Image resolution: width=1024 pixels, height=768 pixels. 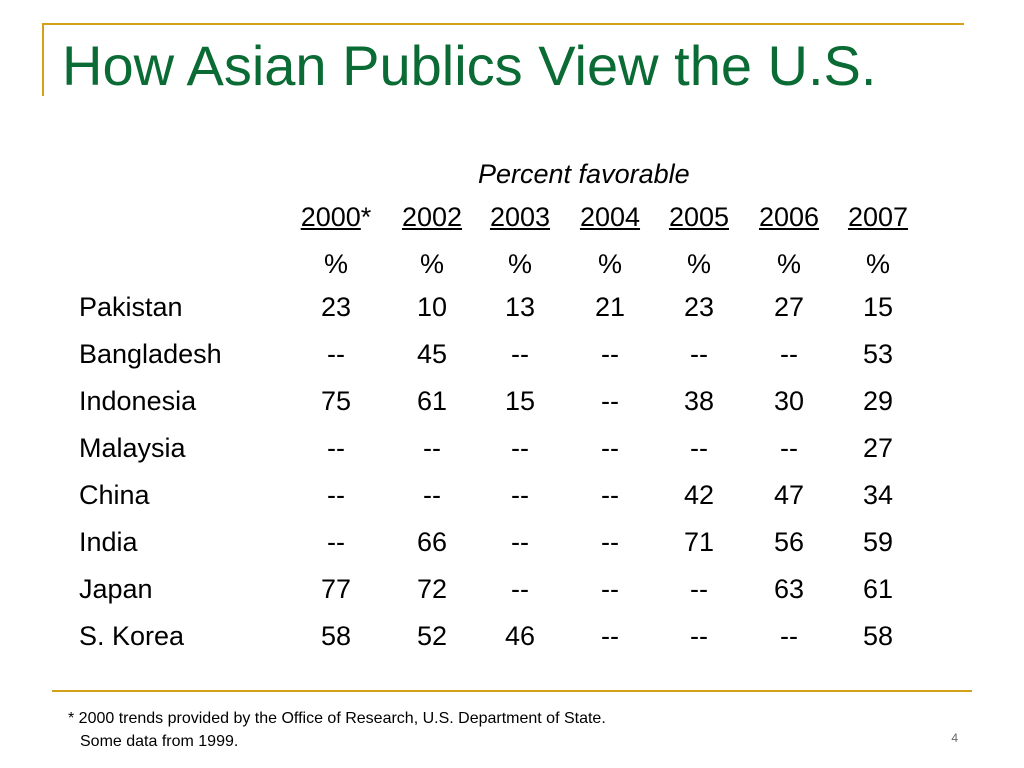 I want to click on table-row: S. Korea 58 52 46 -- -- -- 58, so click(x=505, y=644).